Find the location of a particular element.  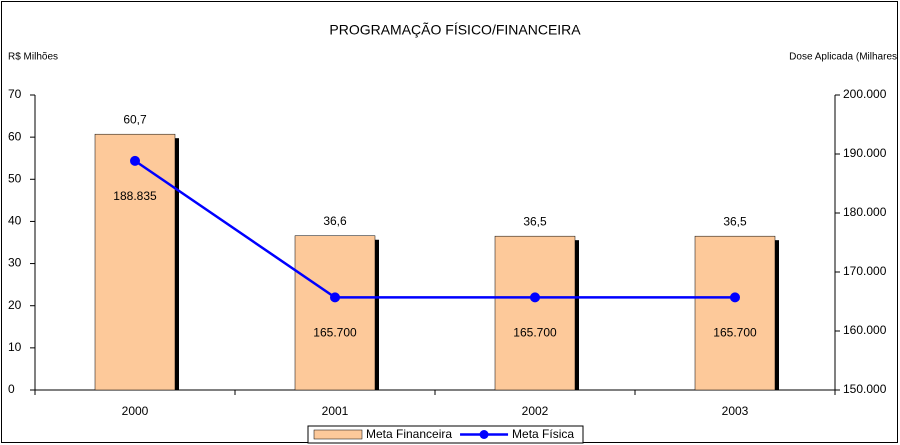

x-tick-label: 2003 is located at coordinates (735, 411).